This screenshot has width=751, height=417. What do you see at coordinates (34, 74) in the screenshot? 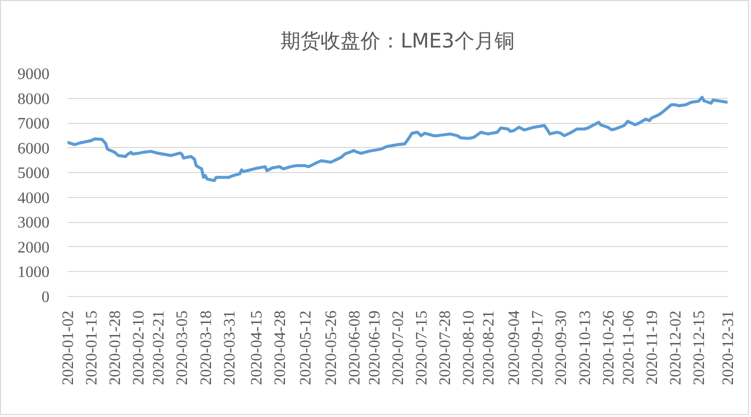
I see `y-tick-label: 9000` at bounding box center [34, 74].